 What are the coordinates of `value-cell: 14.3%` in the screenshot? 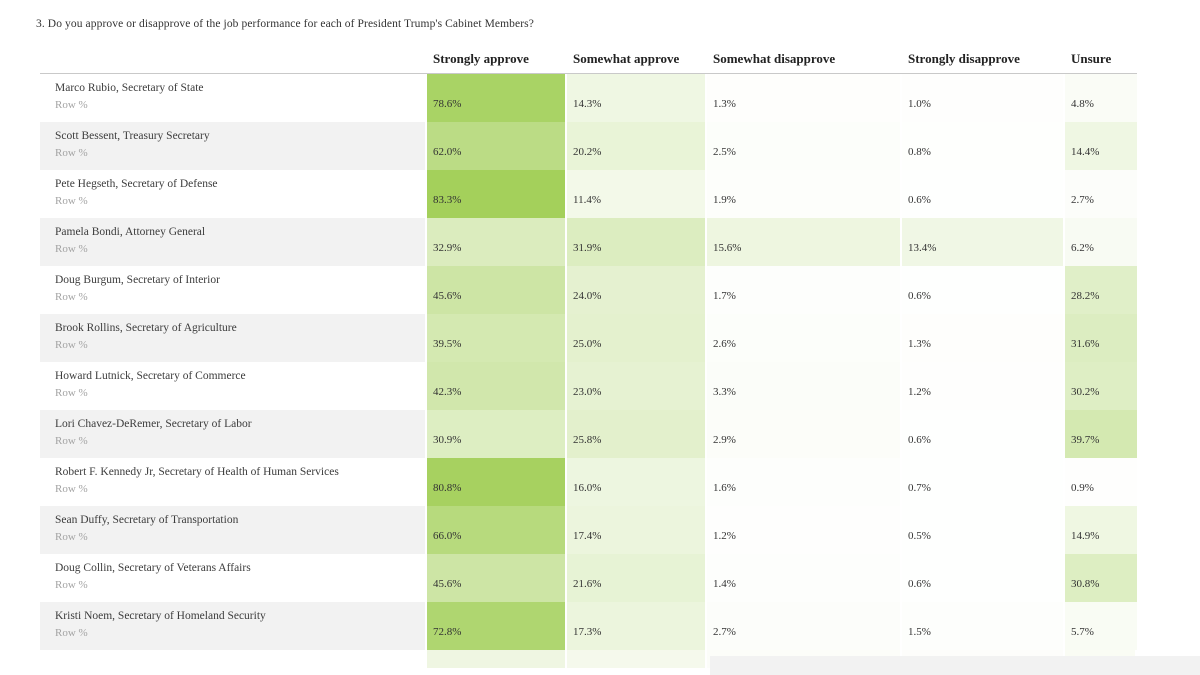 It's located at (637, 98).